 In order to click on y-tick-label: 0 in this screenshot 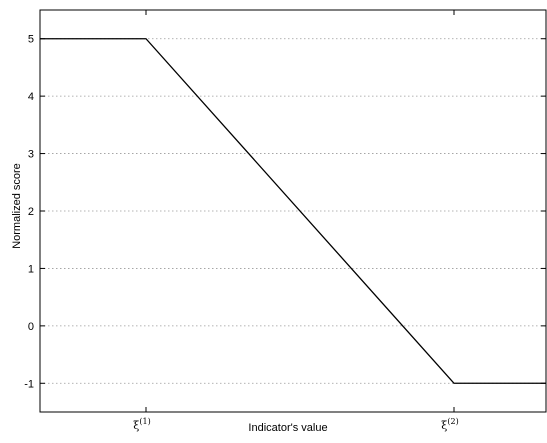, I will do `click(31, 327)`.